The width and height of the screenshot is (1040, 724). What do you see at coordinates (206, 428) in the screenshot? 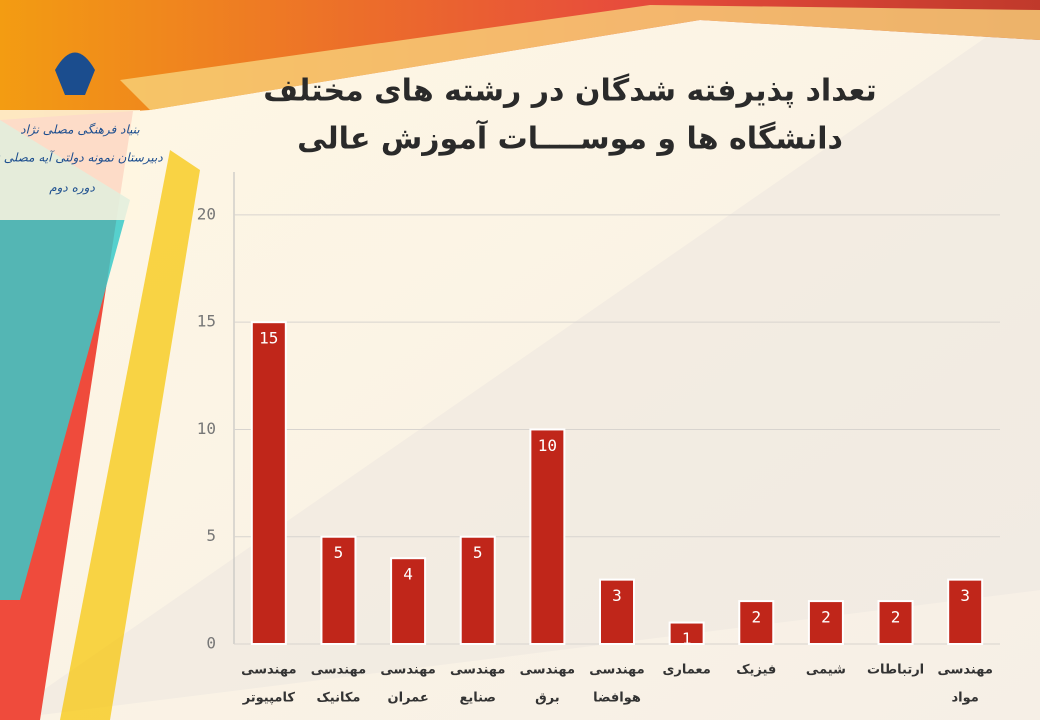
I see `y-tick-label: 10` at bounding box center [206, 428].